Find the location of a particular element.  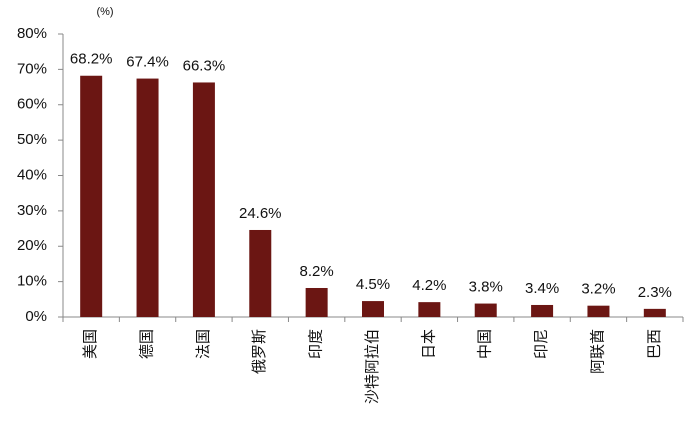

value-label: 68.2% is located at coordinates (91, 59).